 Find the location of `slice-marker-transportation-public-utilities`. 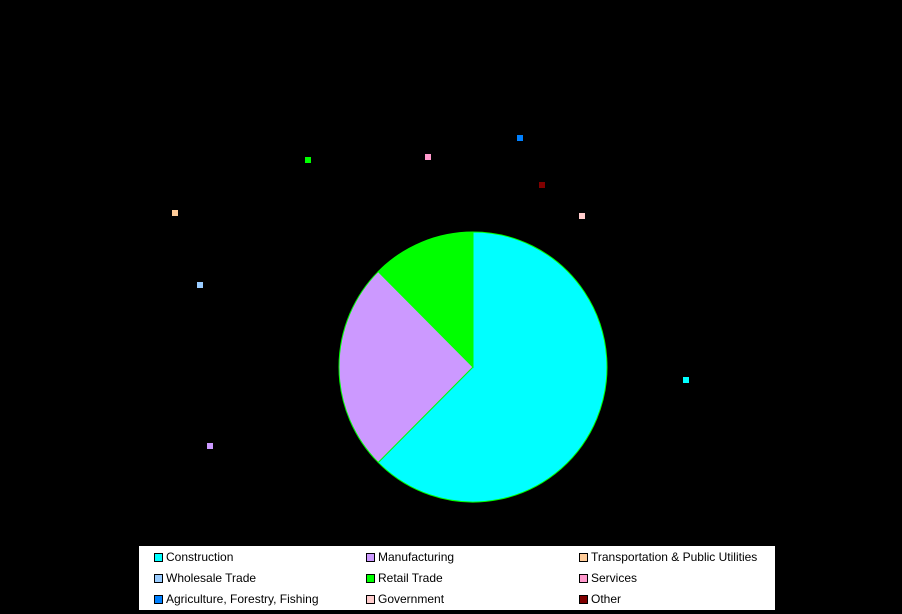

slice-marker-transportation-public-utilities is located at coordinates (175, 213).